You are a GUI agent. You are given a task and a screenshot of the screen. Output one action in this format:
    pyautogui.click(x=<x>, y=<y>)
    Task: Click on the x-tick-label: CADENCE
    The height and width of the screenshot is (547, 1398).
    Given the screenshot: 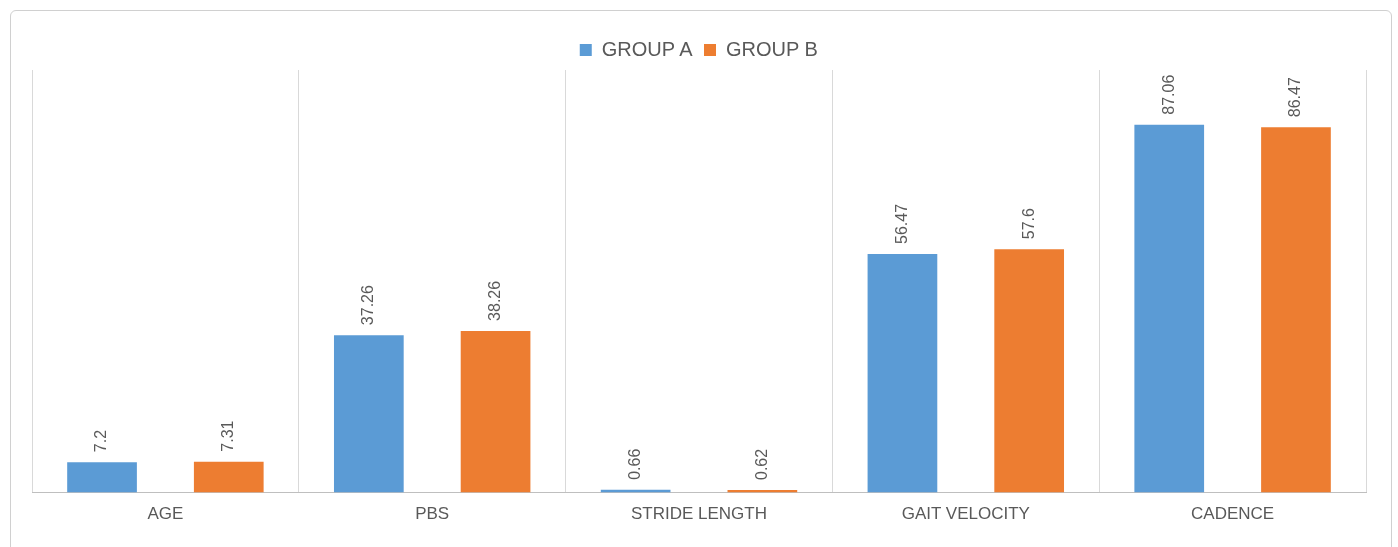 What is the action you would take?
    pyautogui.click(x=1233, y=514)
    